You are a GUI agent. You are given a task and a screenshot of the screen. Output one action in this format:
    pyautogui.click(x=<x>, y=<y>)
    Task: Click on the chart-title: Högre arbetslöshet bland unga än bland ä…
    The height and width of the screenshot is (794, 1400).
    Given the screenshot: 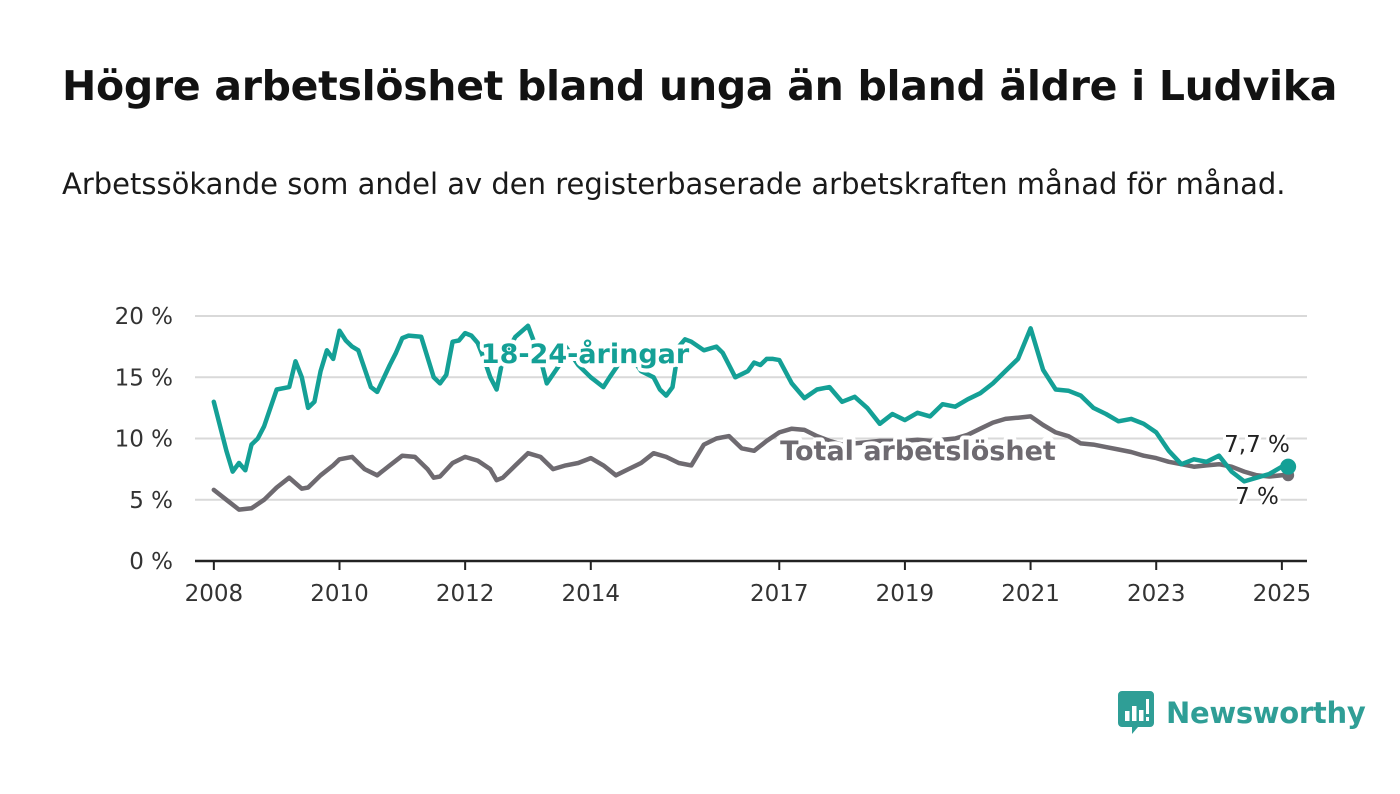 What is the action you would take?
    pyautogui.click(x=700, y=86)
    